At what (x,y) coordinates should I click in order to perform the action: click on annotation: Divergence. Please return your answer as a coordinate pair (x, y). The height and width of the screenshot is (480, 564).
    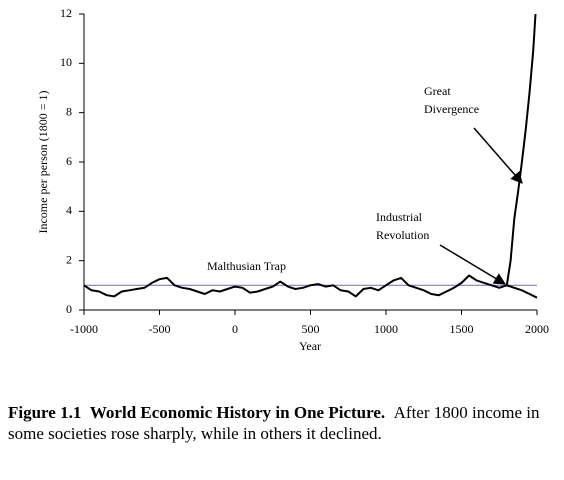
    Looking at the image, I should click on (451, 109).